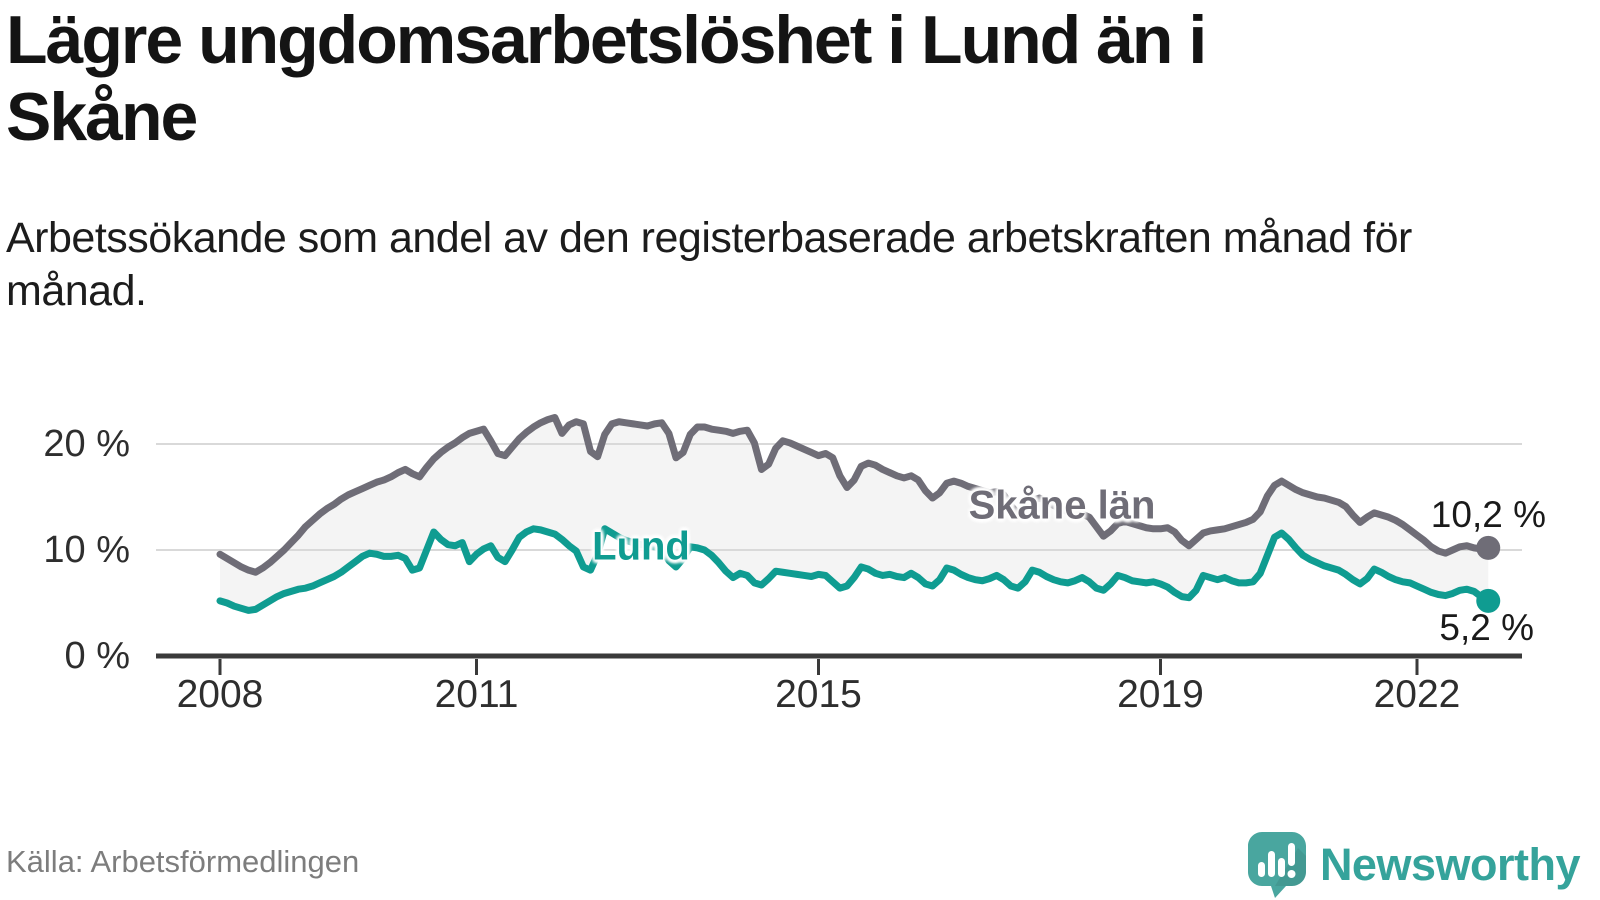 The width and height of the screenshot is (1600, 900). Describe the element at coordinates (220, 694) in the screenshot. I see `x-axis-label: 2008` at that location.